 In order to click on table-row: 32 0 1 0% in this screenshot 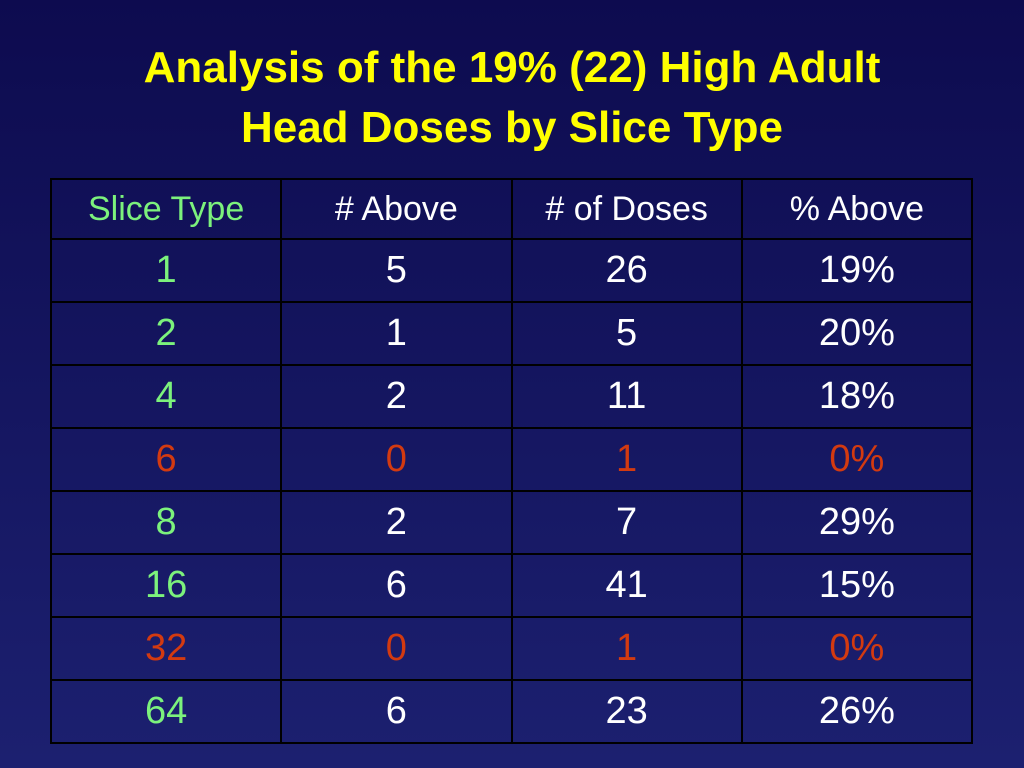, I will do `click(511, 648)`.